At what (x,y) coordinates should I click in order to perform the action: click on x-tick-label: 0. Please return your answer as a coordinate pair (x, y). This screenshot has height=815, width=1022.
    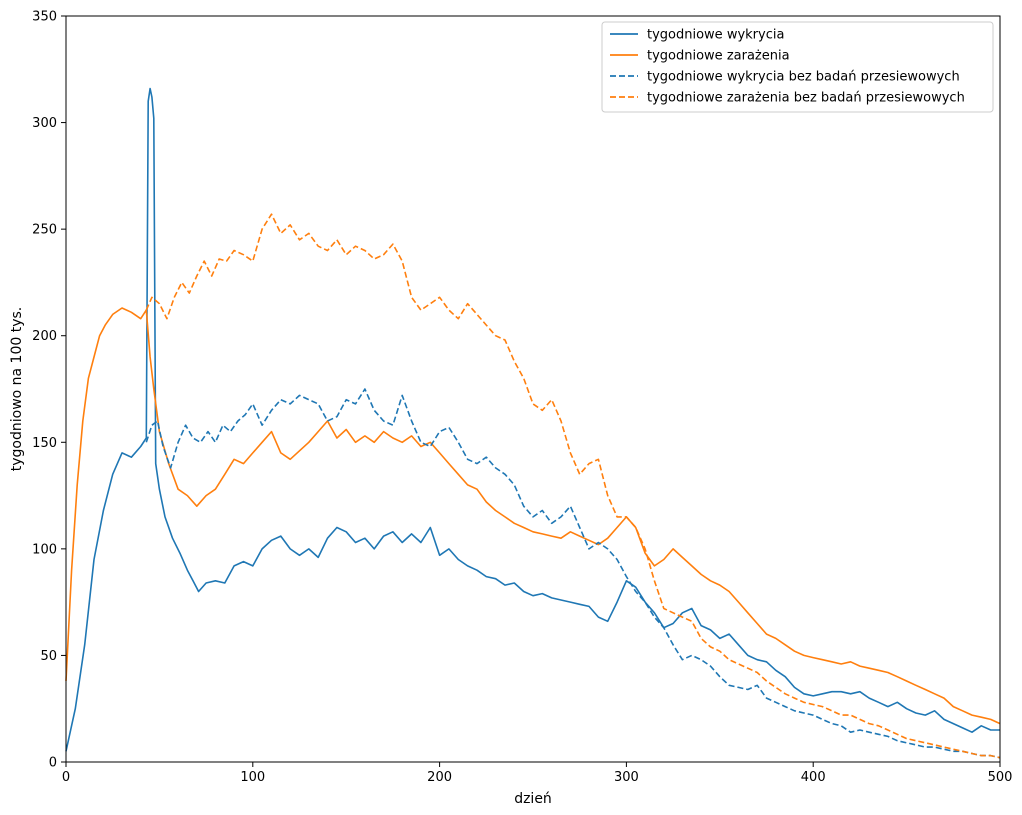
    Looking at the image, I should click on (66, 777).